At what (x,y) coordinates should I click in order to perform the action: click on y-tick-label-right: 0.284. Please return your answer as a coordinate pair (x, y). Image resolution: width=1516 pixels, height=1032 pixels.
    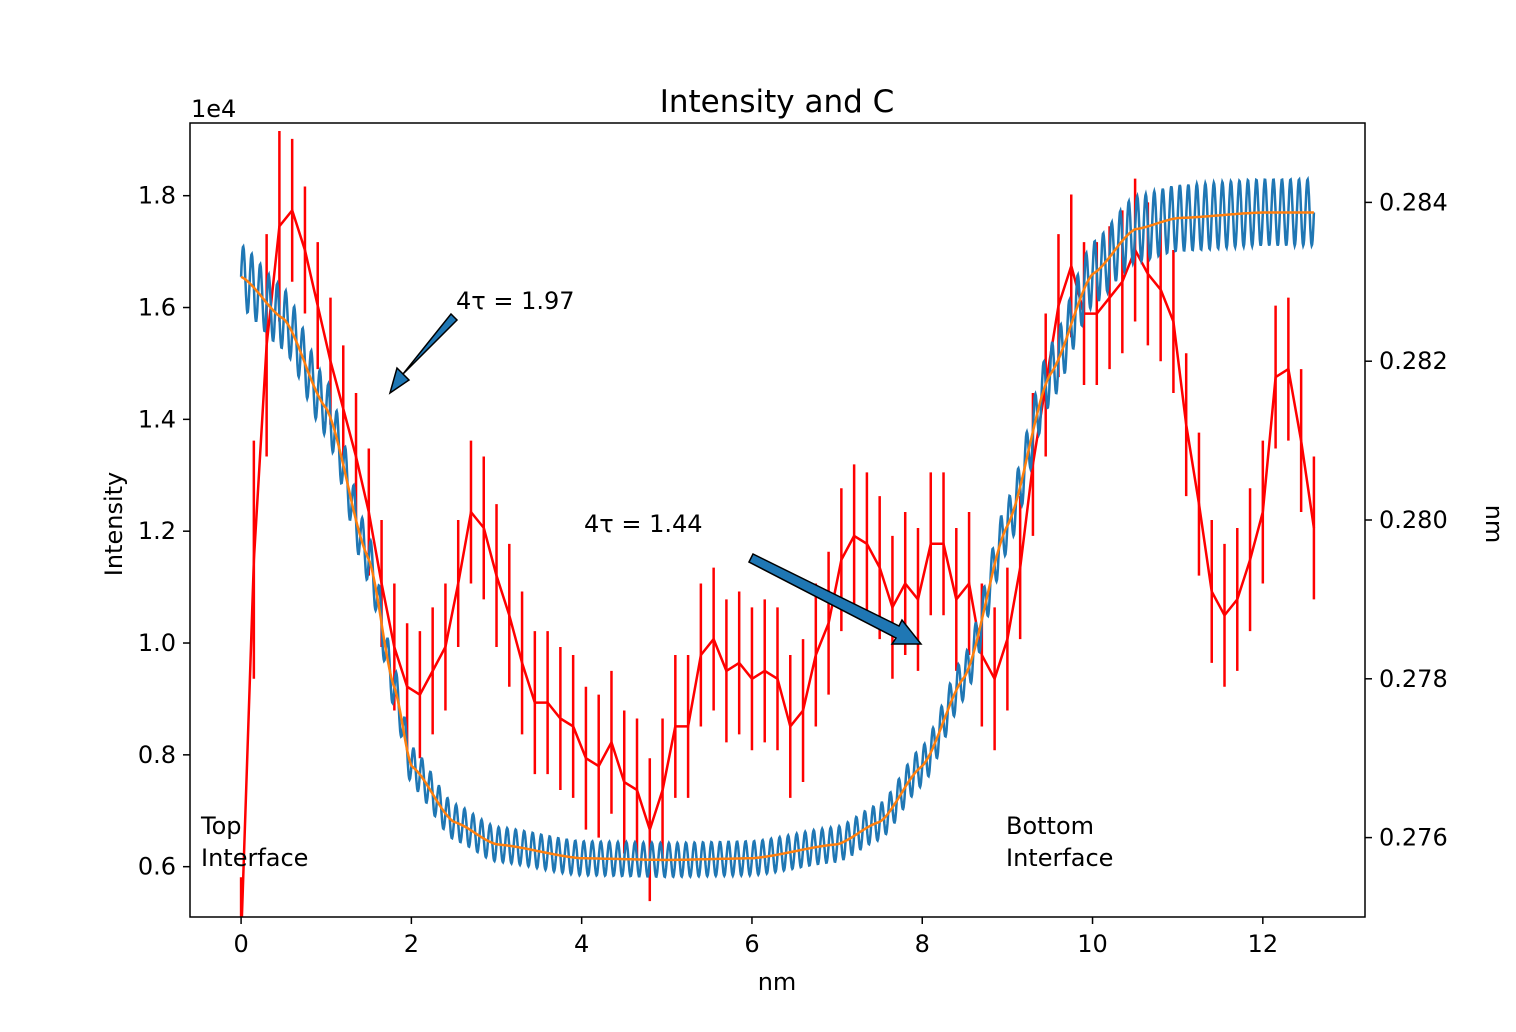
    Looking at the image, I should click on (1413, 202).